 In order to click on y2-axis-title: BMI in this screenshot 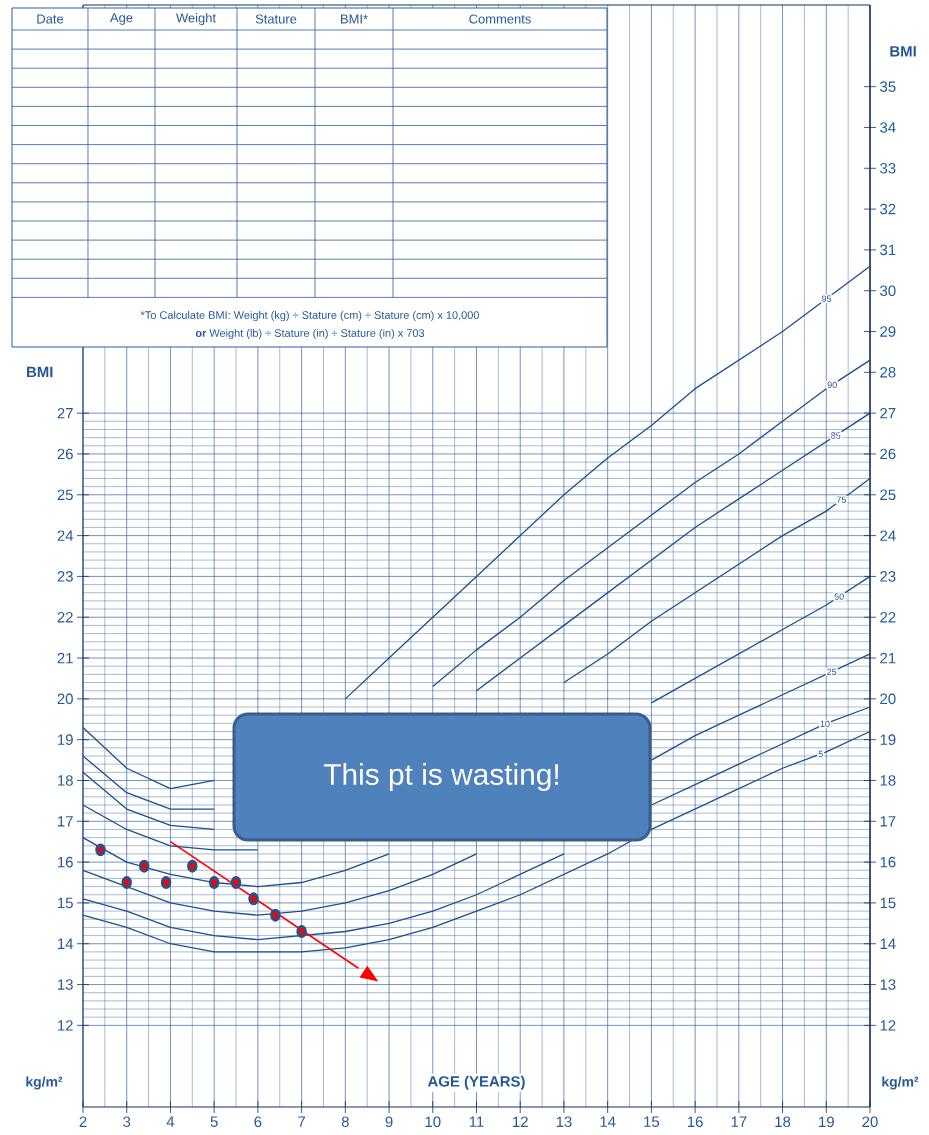, I will do `click(903, 51)`.